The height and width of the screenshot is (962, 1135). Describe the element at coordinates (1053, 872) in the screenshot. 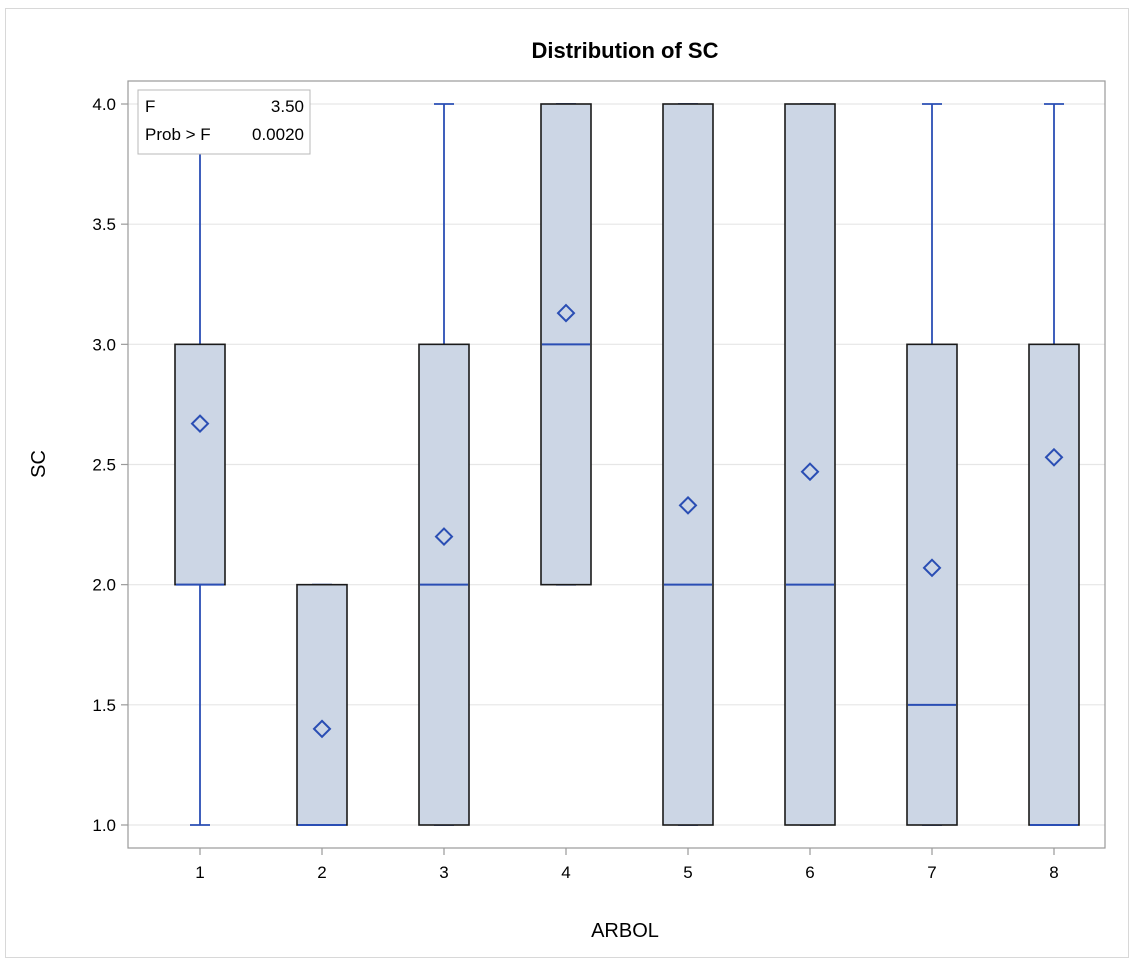

I see `x-tick-label: 8` at that location.